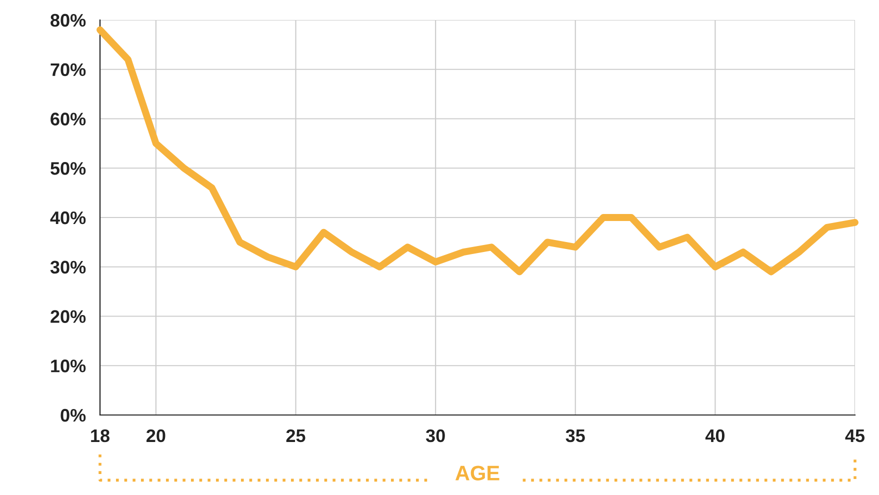  What do you see at coordinates (855, 436) in the screenshot?
I see `x-tick-label: 45` at bounding box center [855, 436].